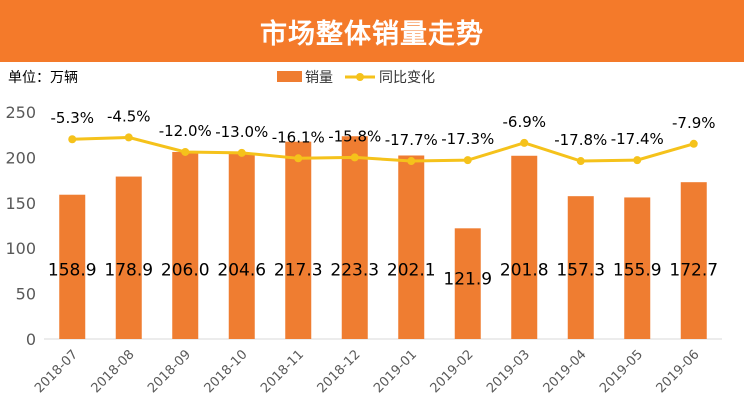  I want to click on bar-value-label: 202.1, so click(411, 270).